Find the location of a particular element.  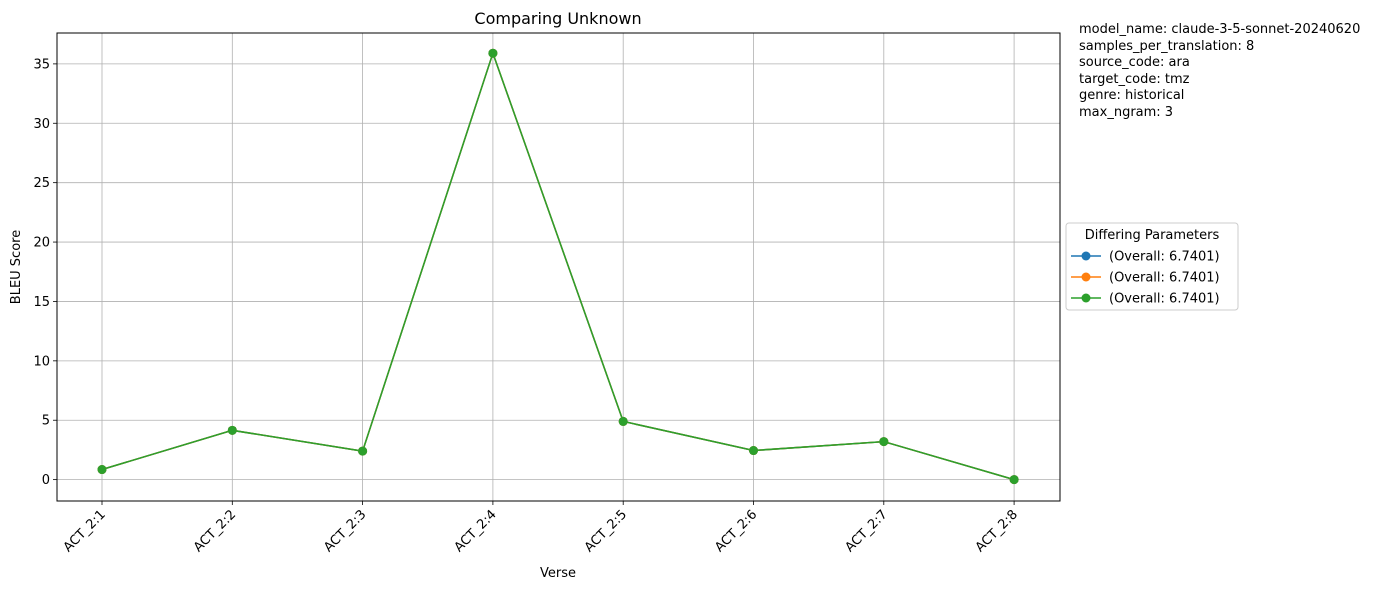

info-genre: genre: historical is located at coordinates (1132, 95).